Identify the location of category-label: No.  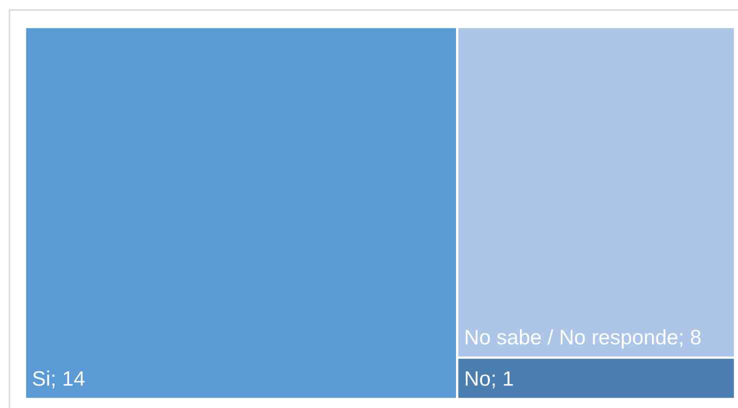
(478, 378).